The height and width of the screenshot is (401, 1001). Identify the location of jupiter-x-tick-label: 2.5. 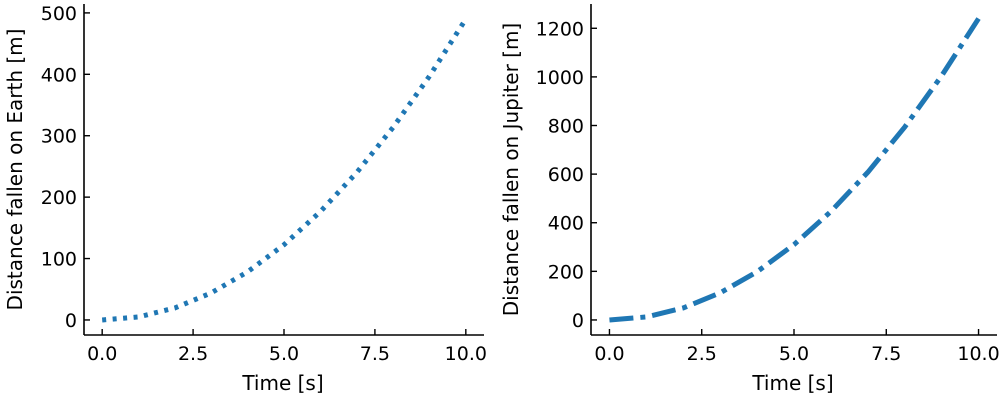
(702, 354).